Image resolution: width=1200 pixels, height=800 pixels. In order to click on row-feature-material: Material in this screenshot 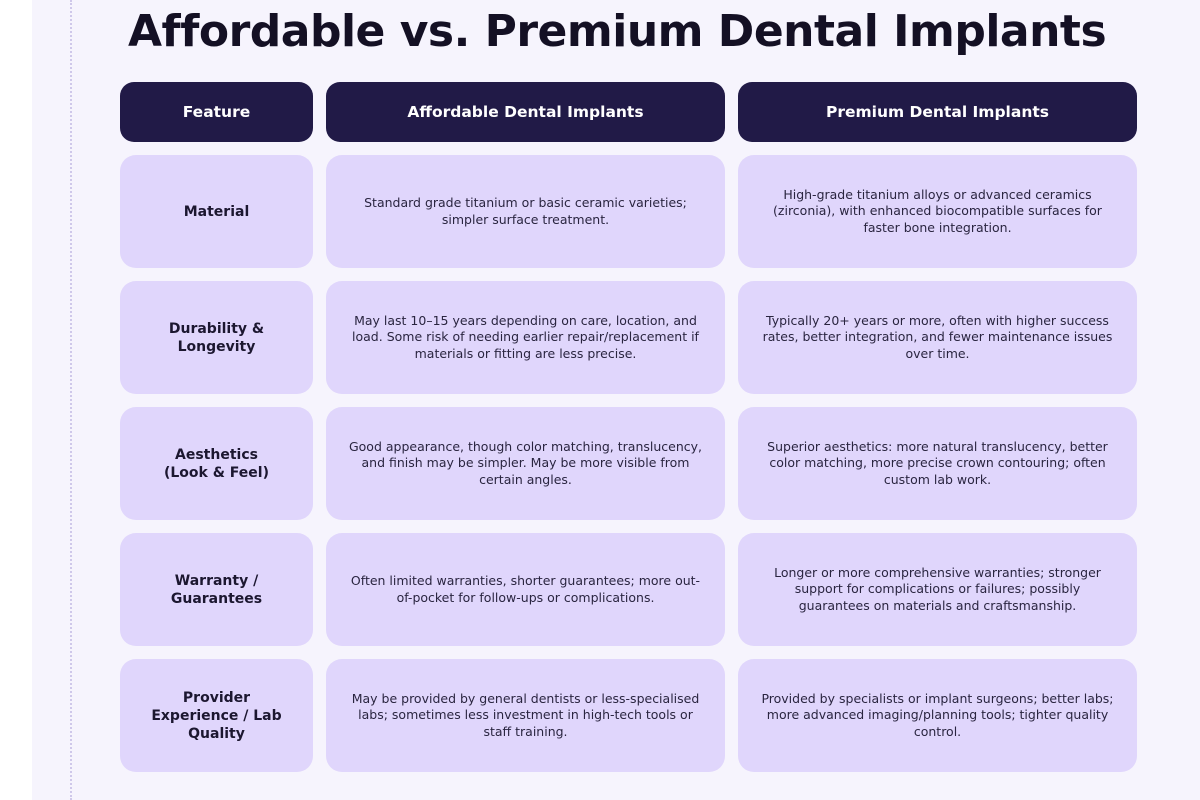, I will do `click(216, 211)`.